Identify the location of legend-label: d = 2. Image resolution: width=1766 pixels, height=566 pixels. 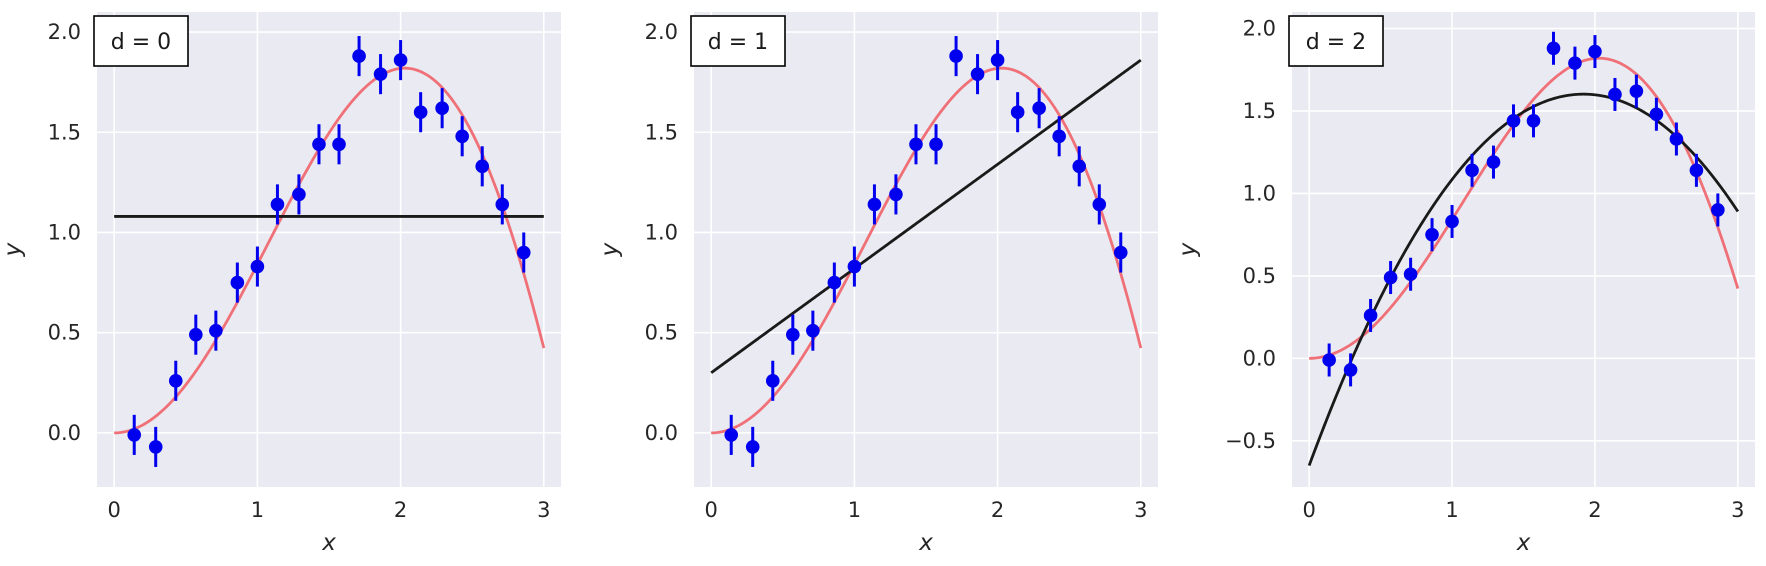
(1336, 42).